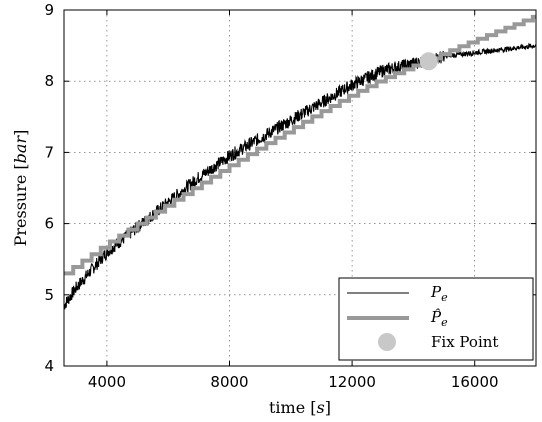 This screenshot has height=422, width=542. Describe the element at coordinates (352, 382) in the screenshot. I see `x-tick-label: 12000` at that location.